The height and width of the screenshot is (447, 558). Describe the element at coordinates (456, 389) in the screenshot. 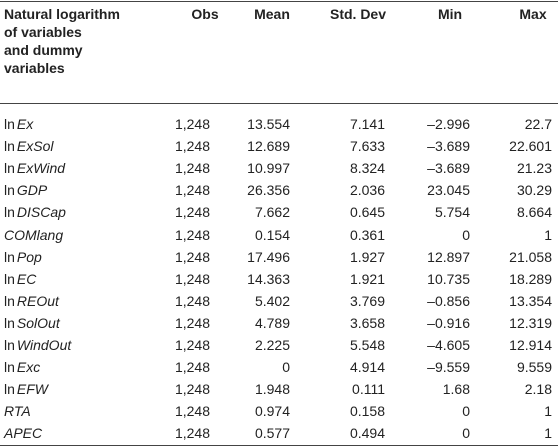

I see `value-cell: 1.68` at that location.